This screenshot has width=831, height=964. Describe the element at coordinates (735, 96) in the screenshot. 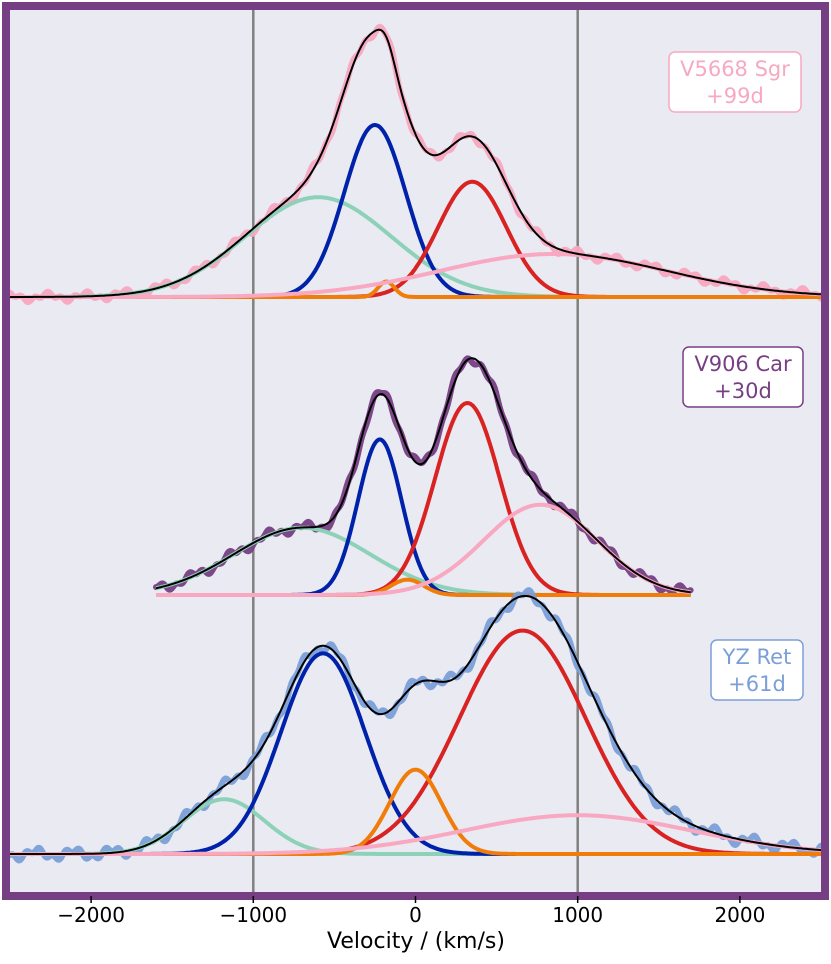

I see `label-epoch-v5668-sgr: +99d` at that location.